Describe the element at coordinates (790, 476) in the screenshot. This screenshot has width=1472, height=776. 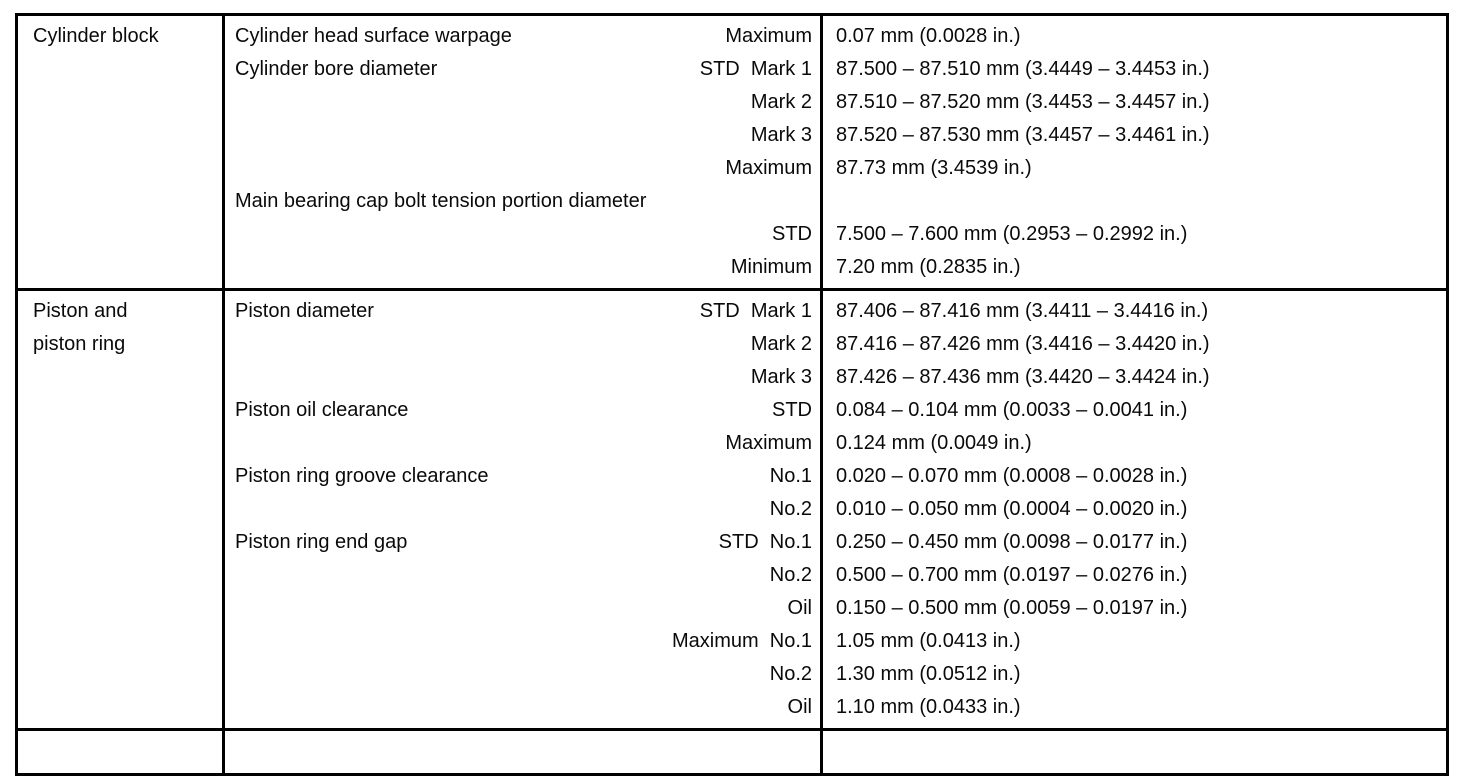
I see `spec-qualifier: No.1` at that location.